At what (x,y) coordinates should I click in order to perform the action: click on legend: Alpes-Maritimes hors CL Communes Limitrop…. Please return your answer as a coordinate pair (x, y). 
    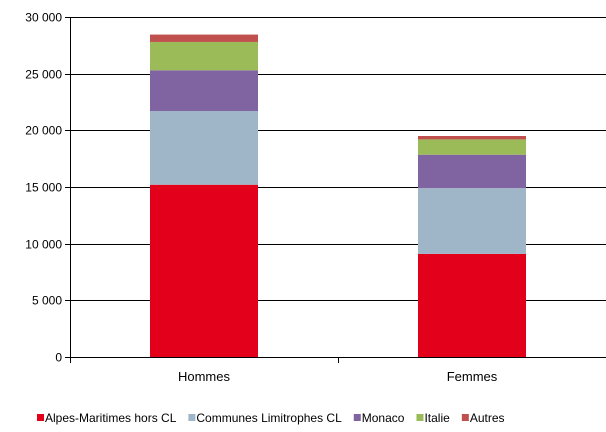
    Looking at the image, I should click on (271, 418).